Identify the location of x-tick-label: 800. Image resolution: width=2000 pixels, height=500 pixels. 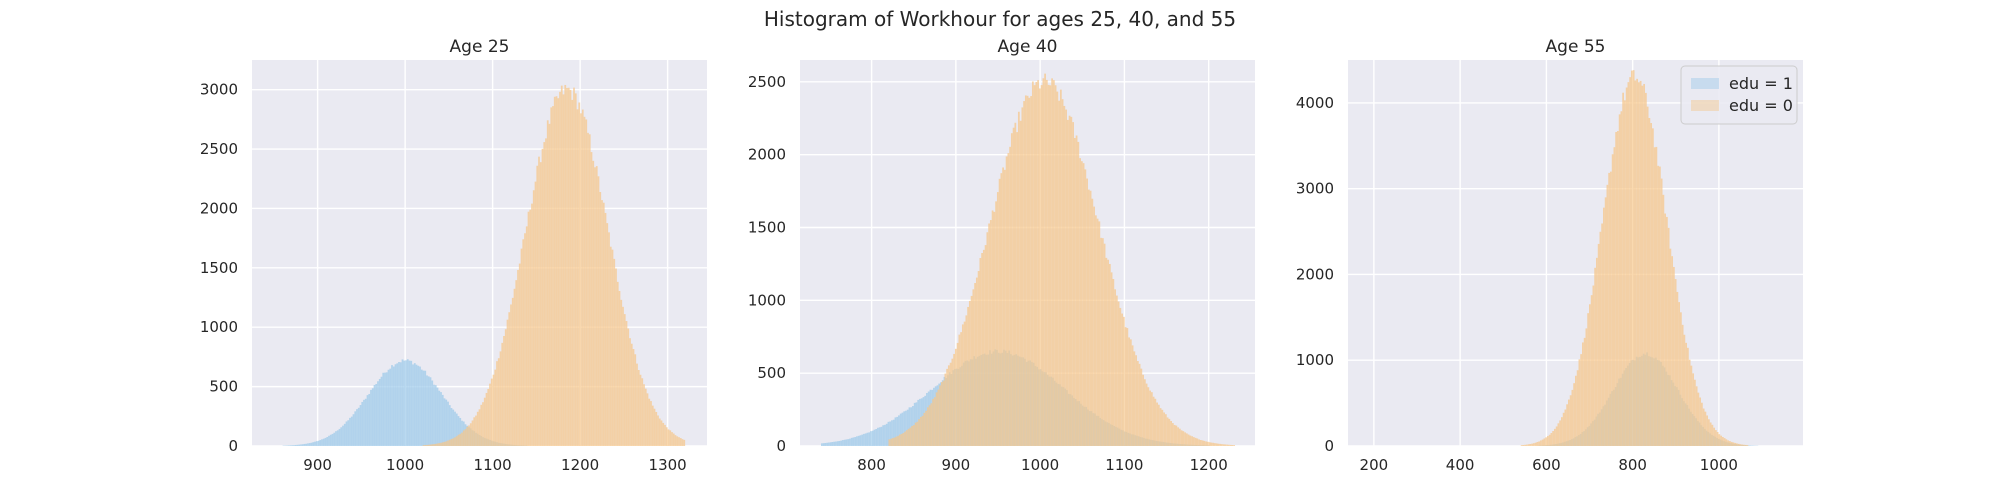
(1632, 465).